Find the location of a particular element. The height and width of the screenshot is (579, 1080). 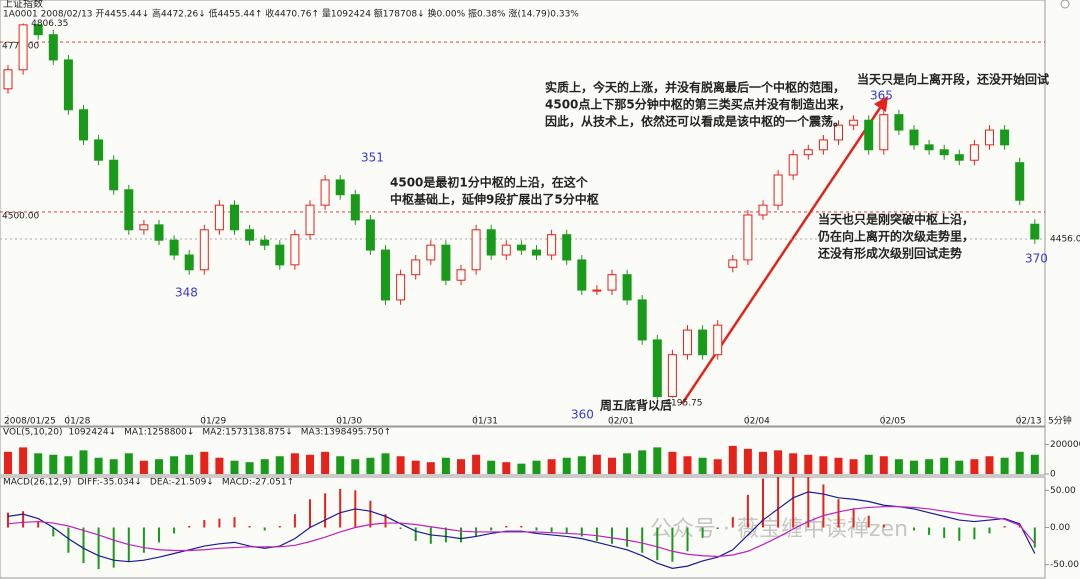

annotation: 4500点上下那5分钟中枢的第三类买点并没有制造出来， is located at coordinates (698, 104).